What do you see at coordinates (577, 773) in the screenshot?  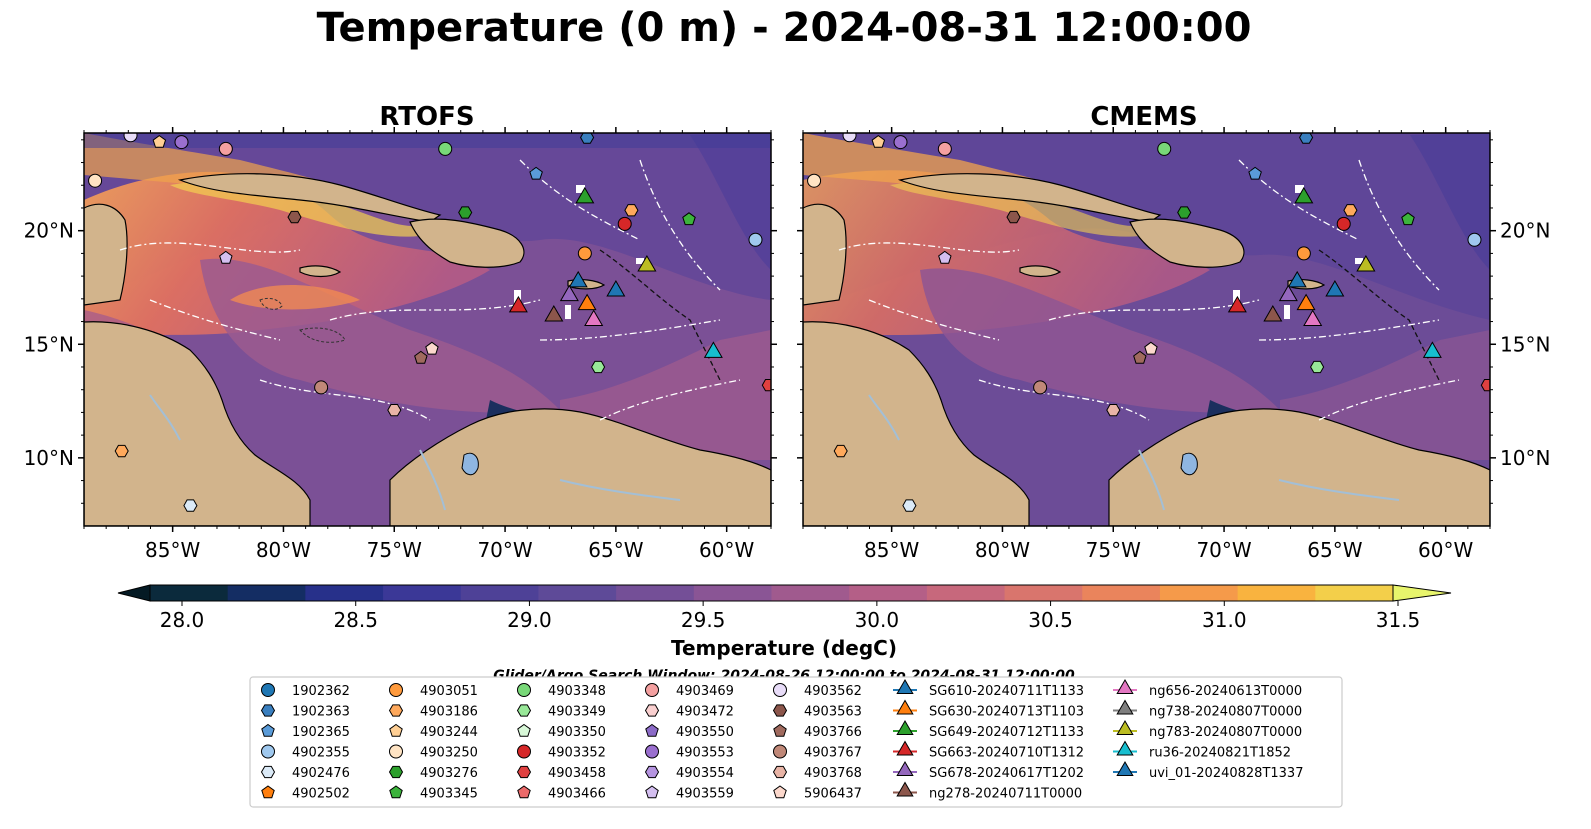 I see `legend-label: 4903458` at bounding box center [577, 773].